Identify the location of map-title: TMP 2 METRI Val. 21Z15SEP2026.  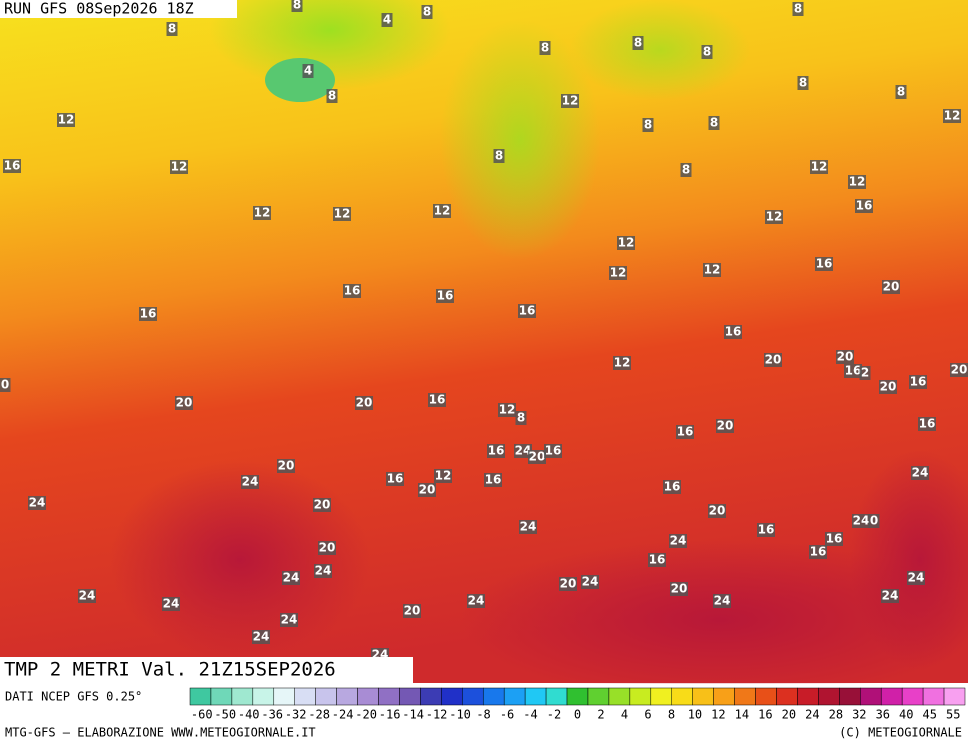
(170, 670).